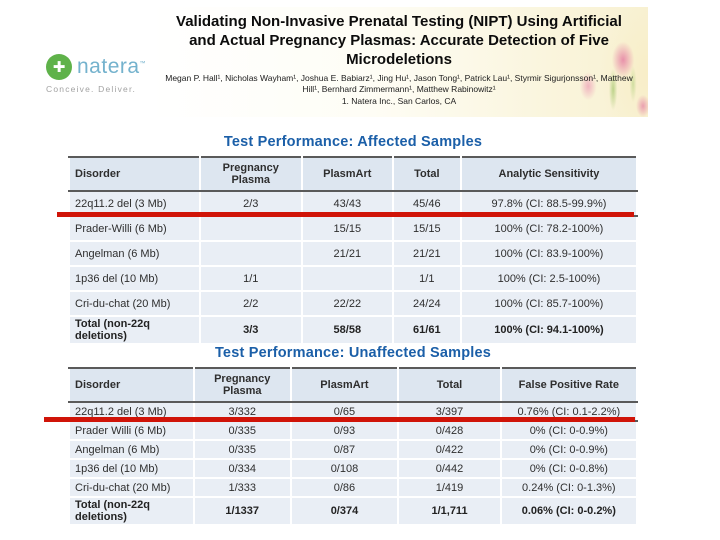  What do you see at coordinates (569, 511) in the screenshot?
I see `table-cell: 0.06% (CI: 0-0.2%)` at bounding box center [569, 511].